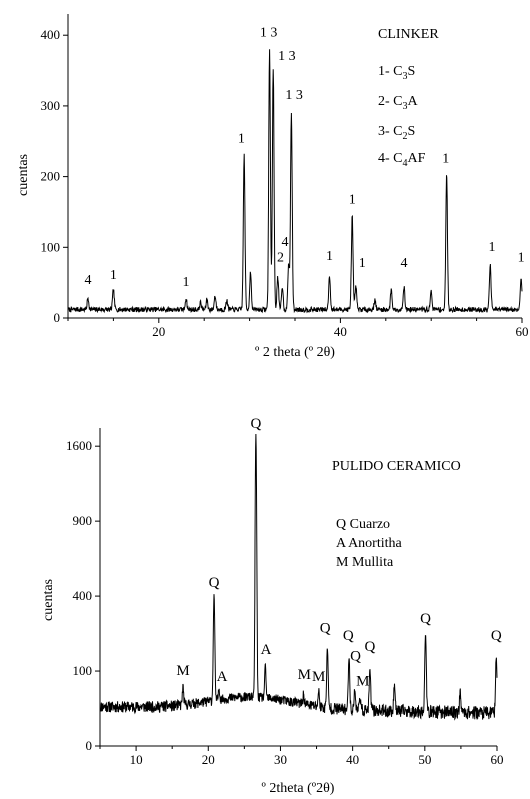 The width and height of the screenshot is (530, 799). Describe the element at coordinates (396, 73) in the screenshot. I see `legend-c3s: 1- C3S` at that location.